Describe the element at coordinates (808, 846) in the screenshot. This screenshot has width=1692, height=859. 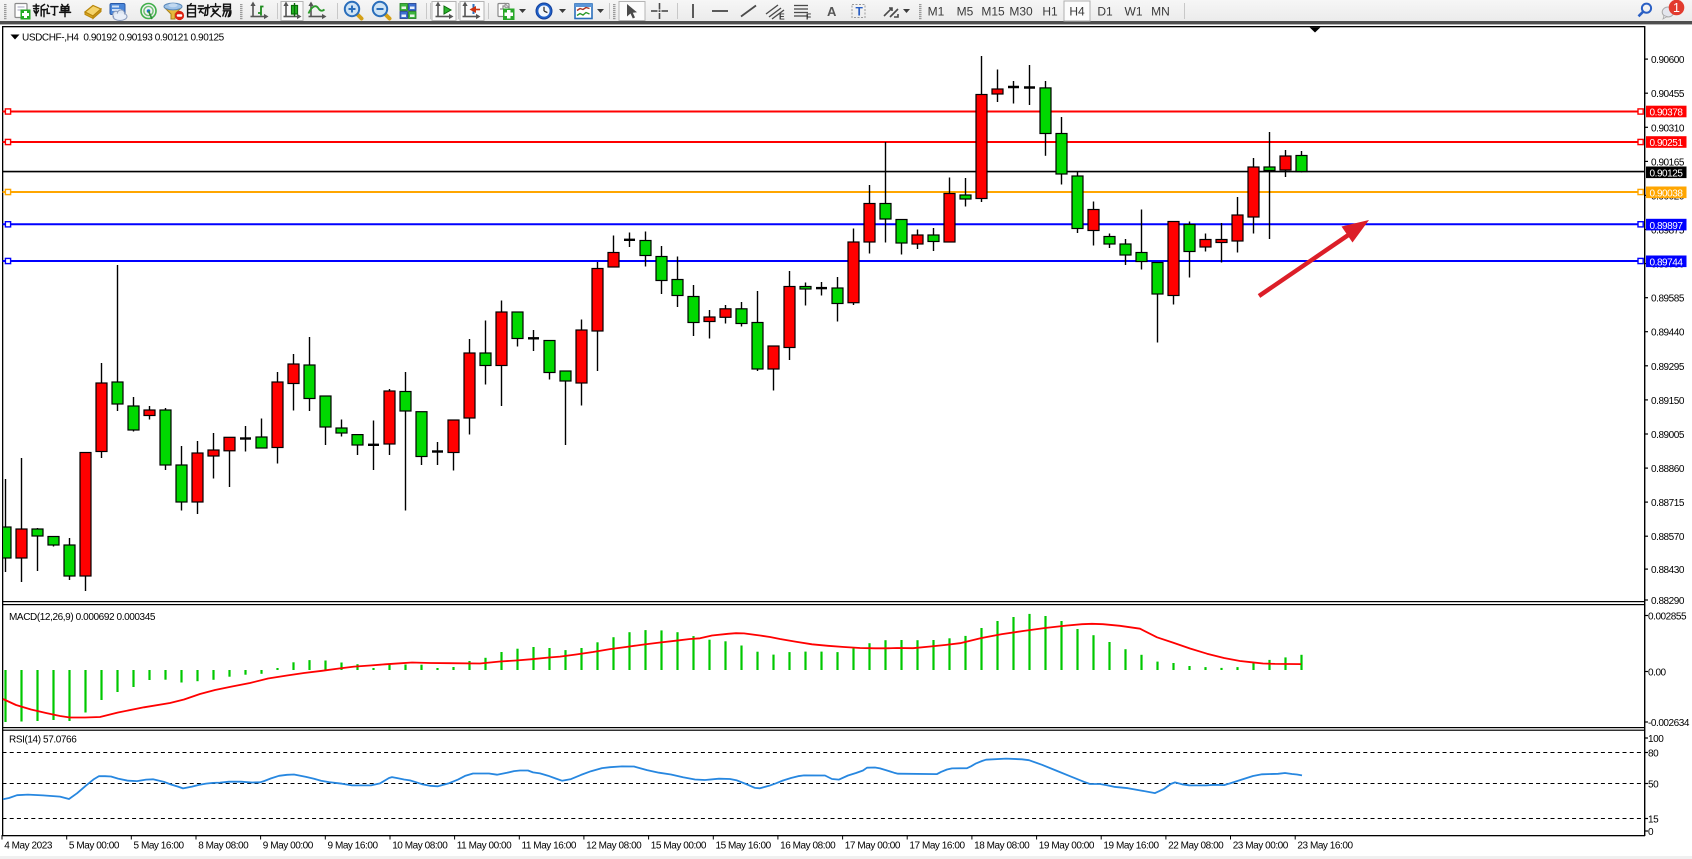
I see `svg-text: 16 May 08:00` at that location.